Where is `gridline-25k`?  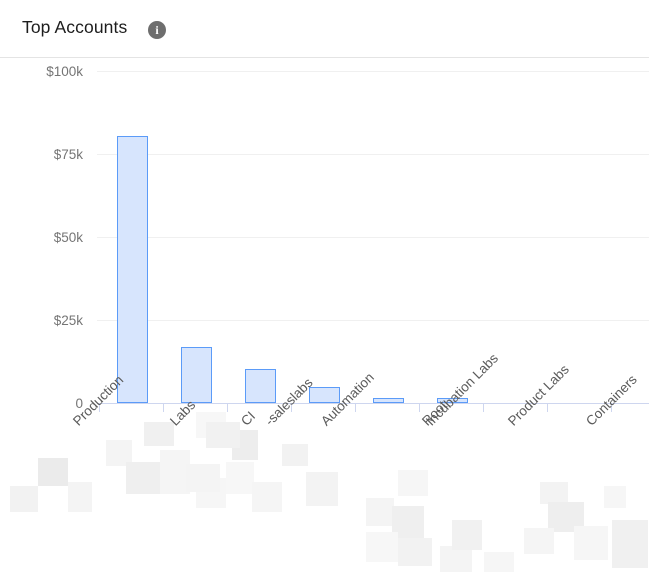 gridline-25k is located at coordinates (373, 320).